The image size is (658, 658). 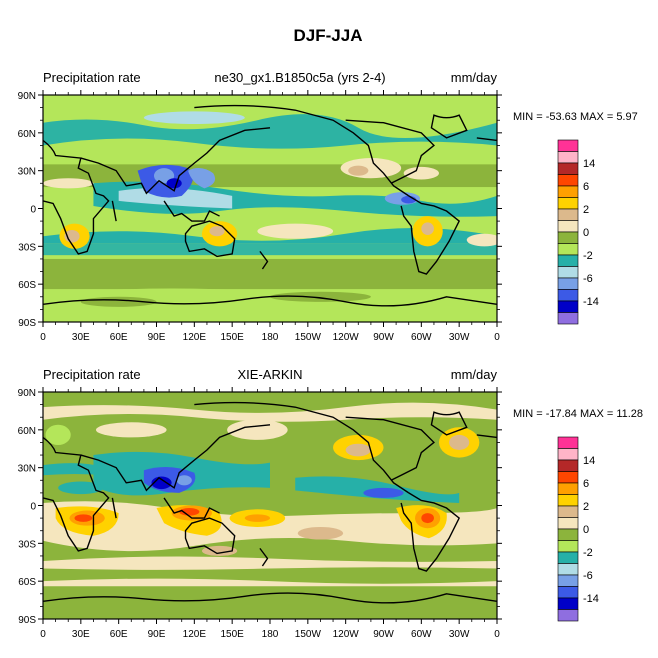 What do you see at coordinates (578, 414) in the screenshot?
I see `stats-text: MIN = -17.84 MAX = 11.28` at bounding box center [578, 414].